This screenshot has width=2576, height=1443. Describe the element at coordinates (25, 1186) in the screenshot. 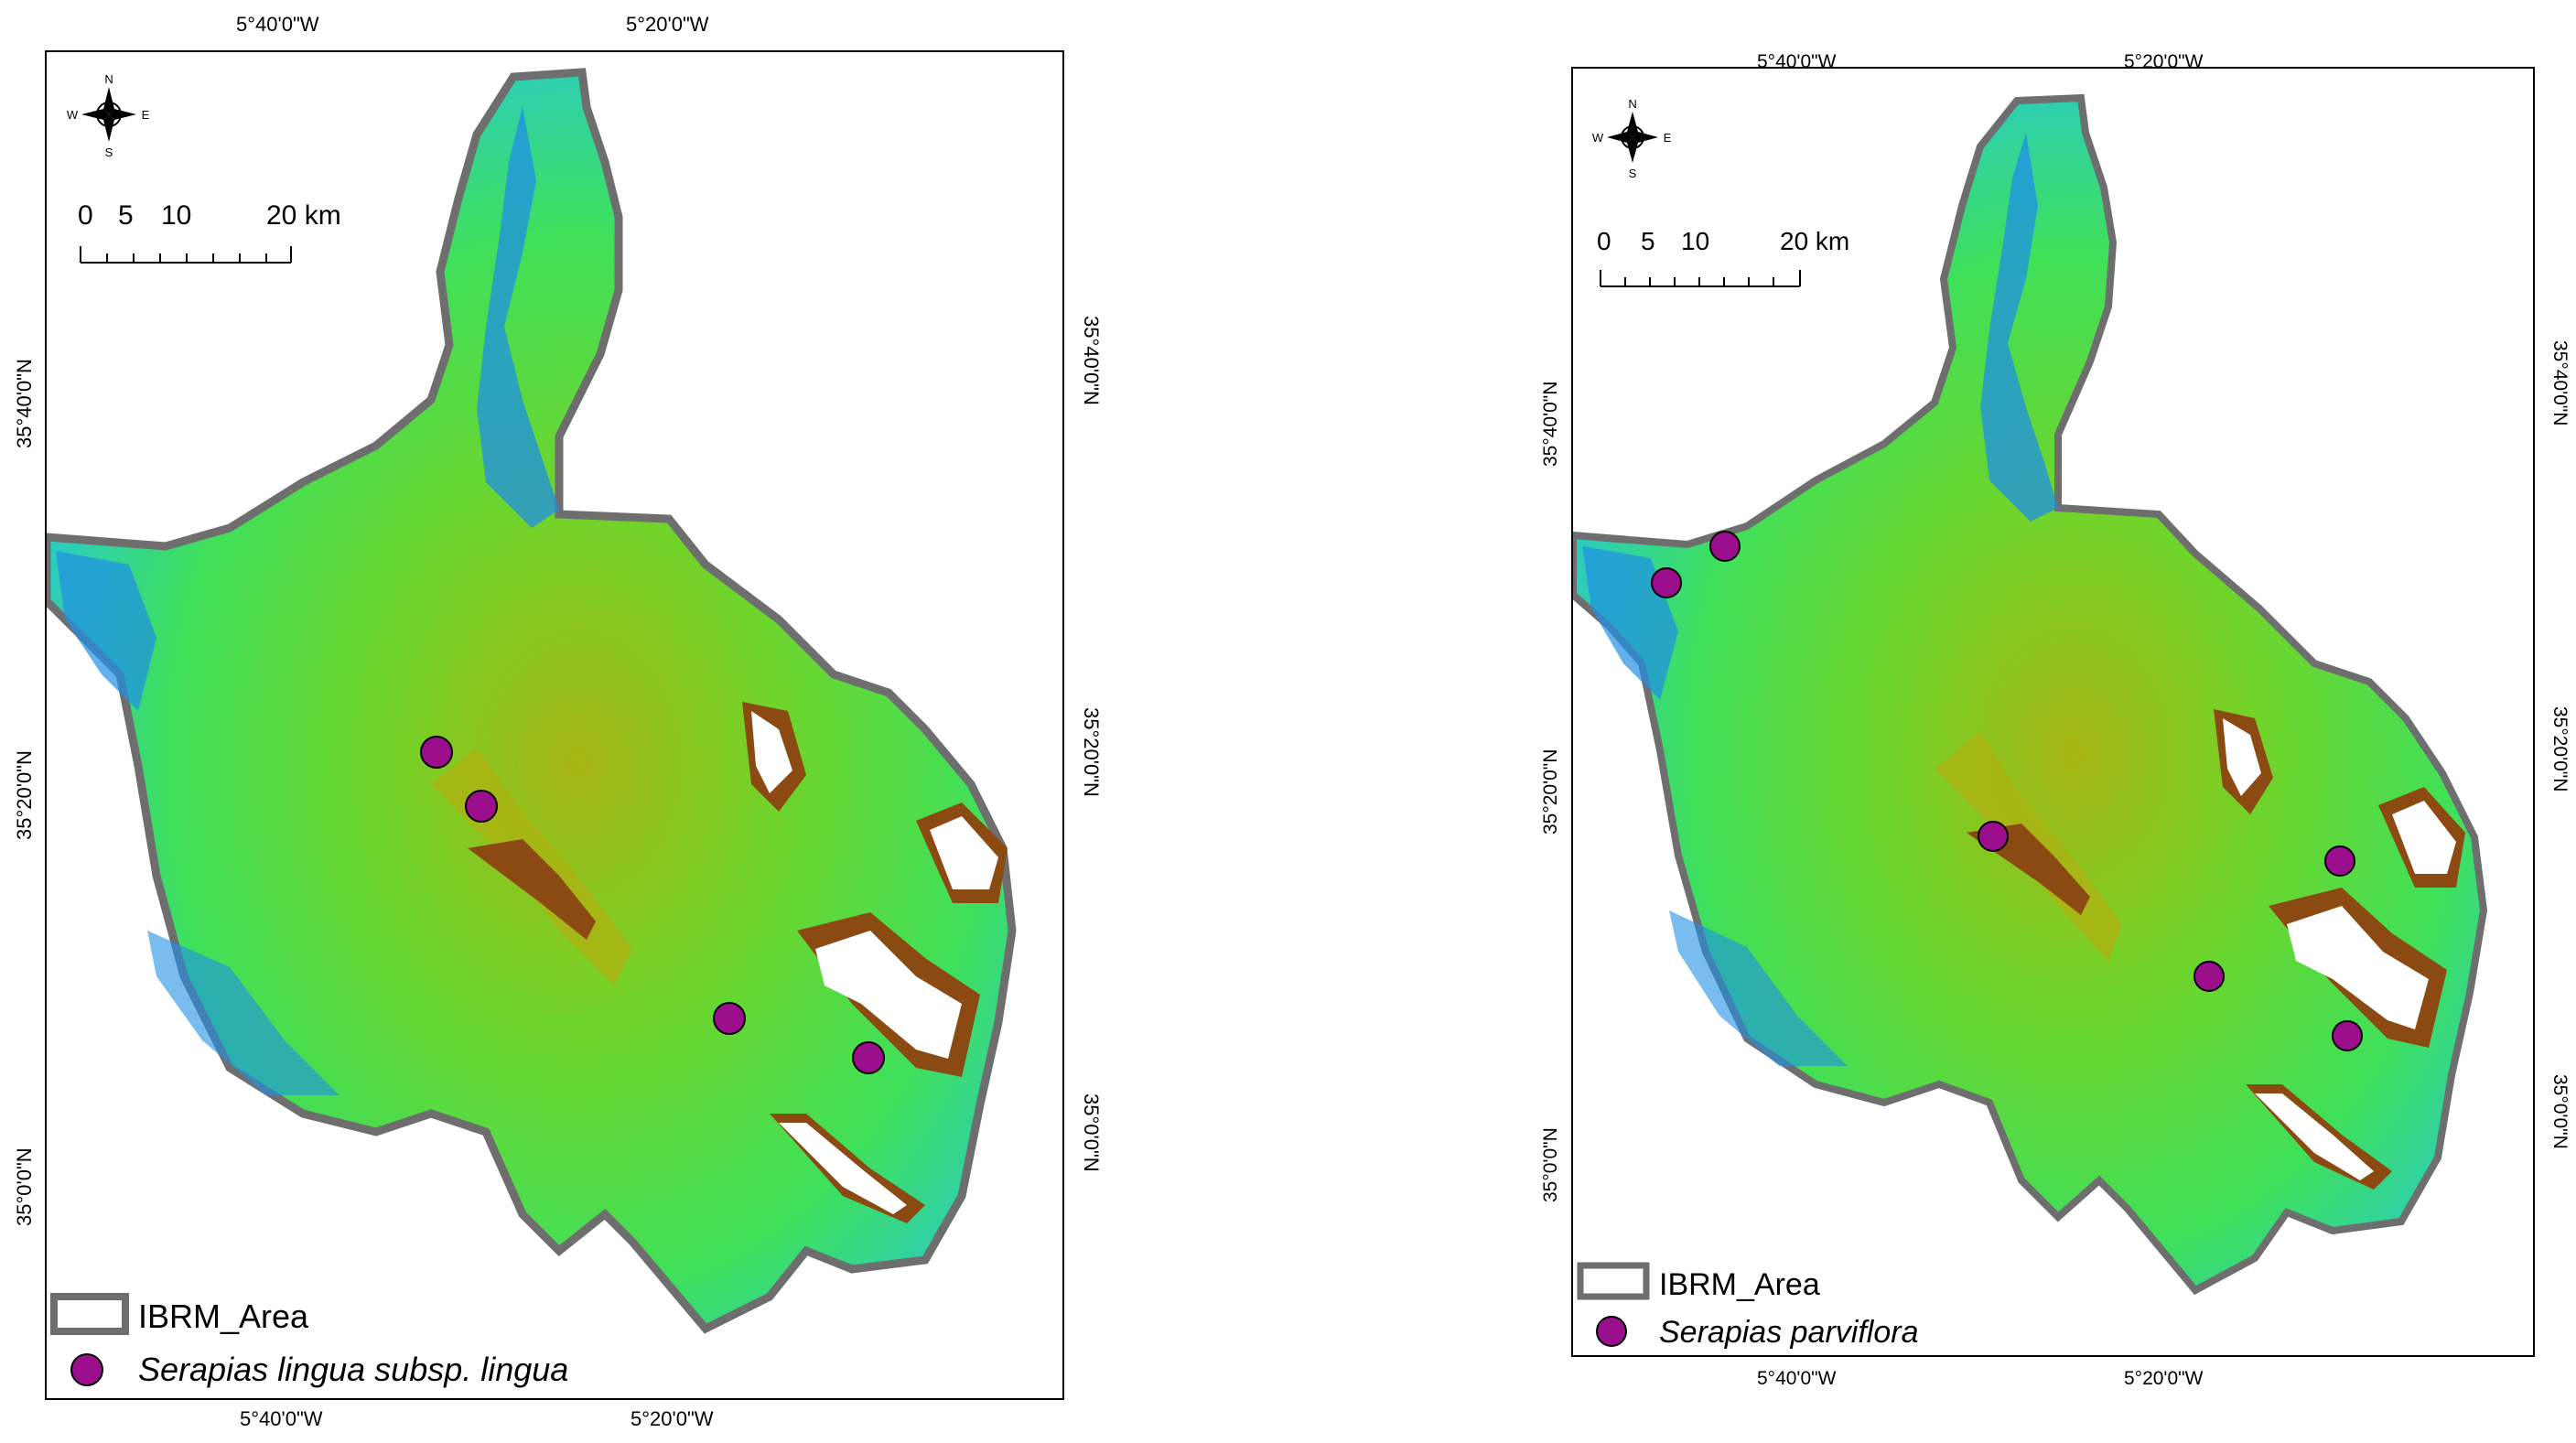

I see `left-tick-3-left: 35°0'0"N` at that location.